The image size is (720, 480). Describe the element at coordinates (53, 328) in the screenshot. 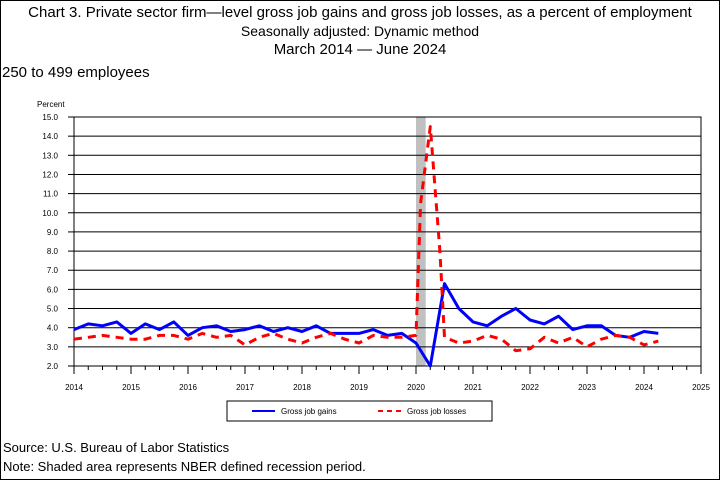

I see `y-tick-label: 4.0` at that location.